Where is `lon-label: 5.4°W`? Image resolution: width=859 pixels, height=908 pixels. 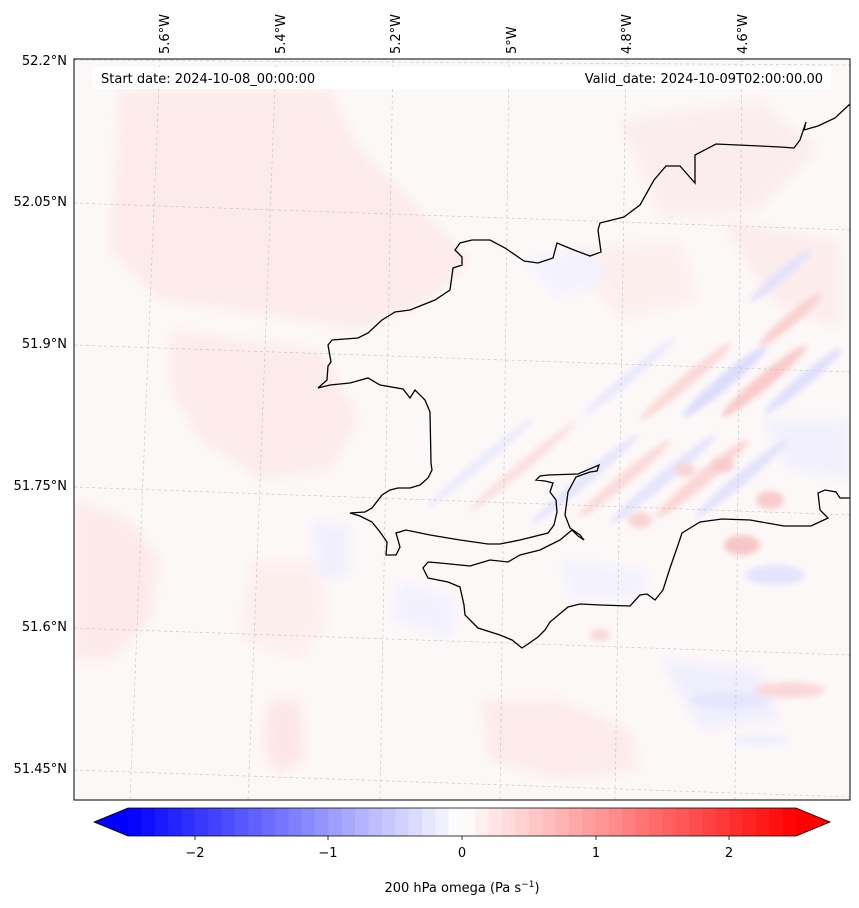
lon-label: 5.4°W is located at coordinates (281, 34).